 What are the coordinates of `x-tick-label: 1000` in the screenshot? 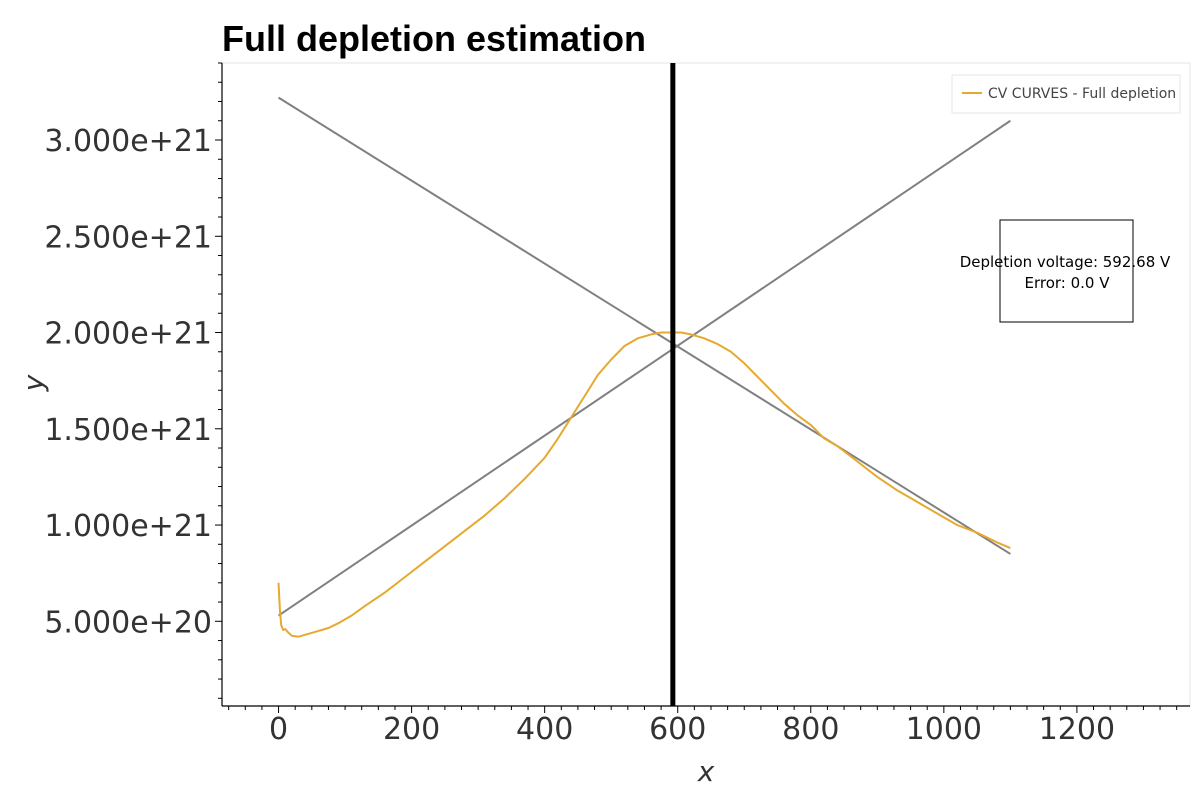 It's located at (944, 729).